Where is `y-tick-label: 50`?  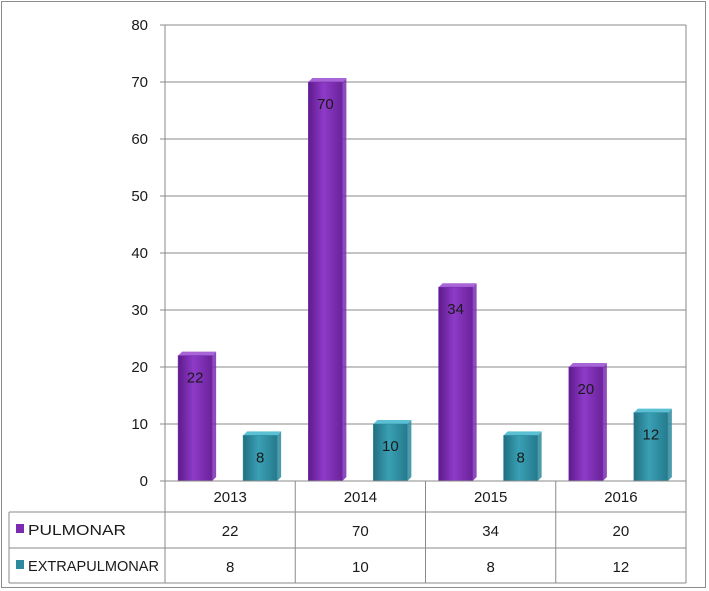
y-tick-label: 50 is located at coordinates (139, 196).